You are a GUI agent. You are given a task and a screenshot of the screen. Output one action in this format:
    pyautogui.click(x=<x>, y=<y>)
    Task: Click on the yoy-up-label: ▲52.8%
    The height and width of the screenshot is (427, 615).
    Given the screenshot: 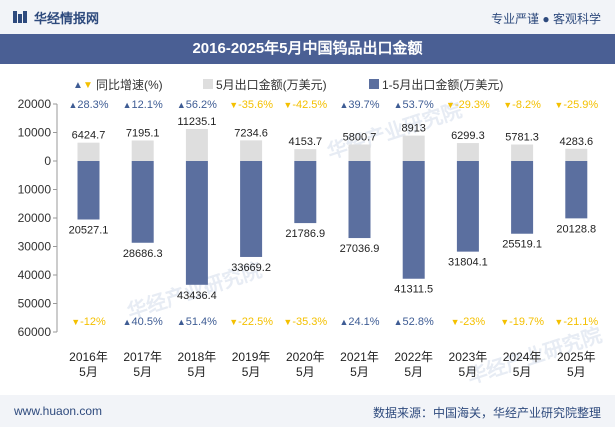 What is the action you would take?
    pyautogui.click(x=414, y=322)
    